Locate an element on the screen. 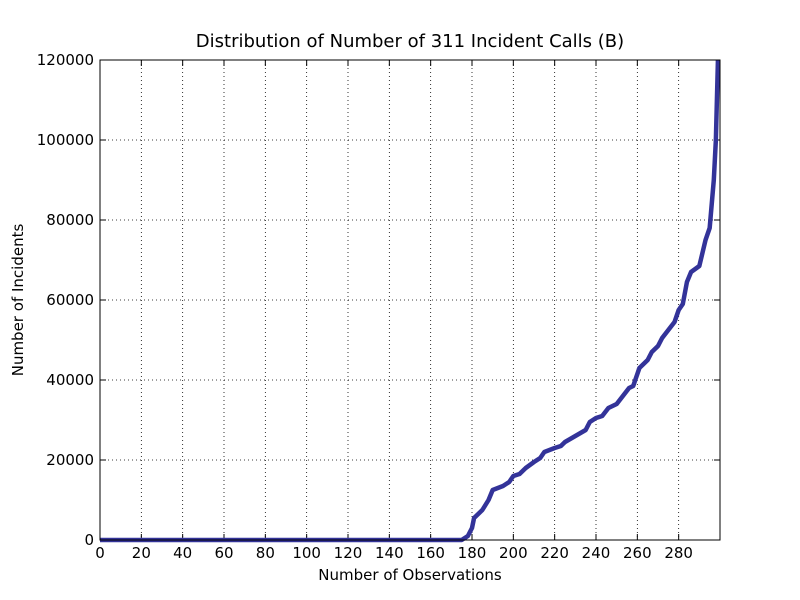 This screenshot has height=600, width=800. y-tick-label: 0 is located at coordinates (89, 540).